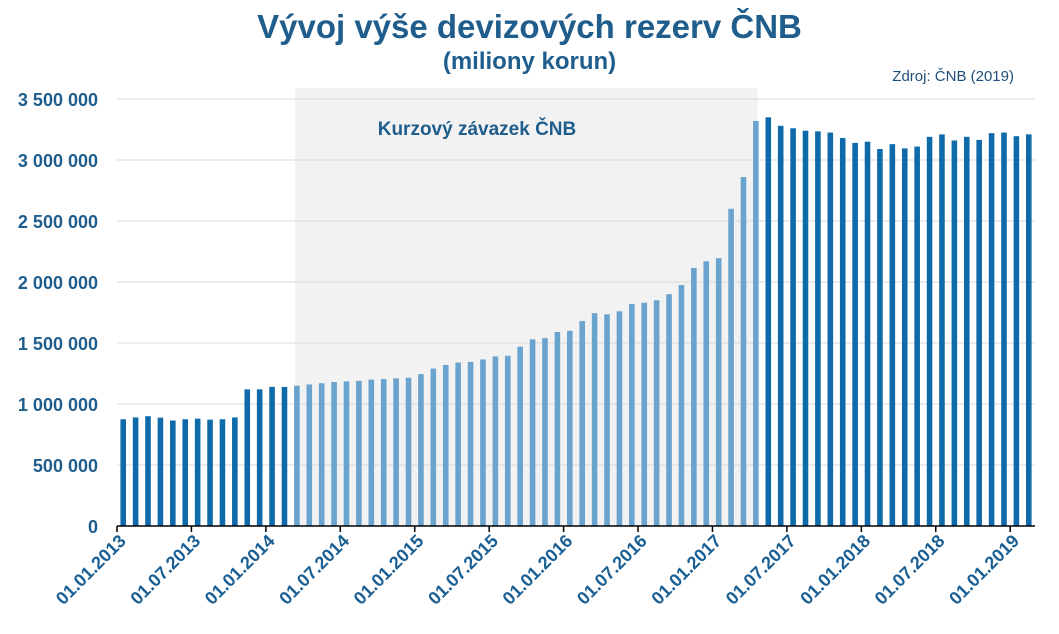  Describe the element at coordinates (58, 283) in the screenshot. I see `y-tick-label: 2 000 000` at that location.